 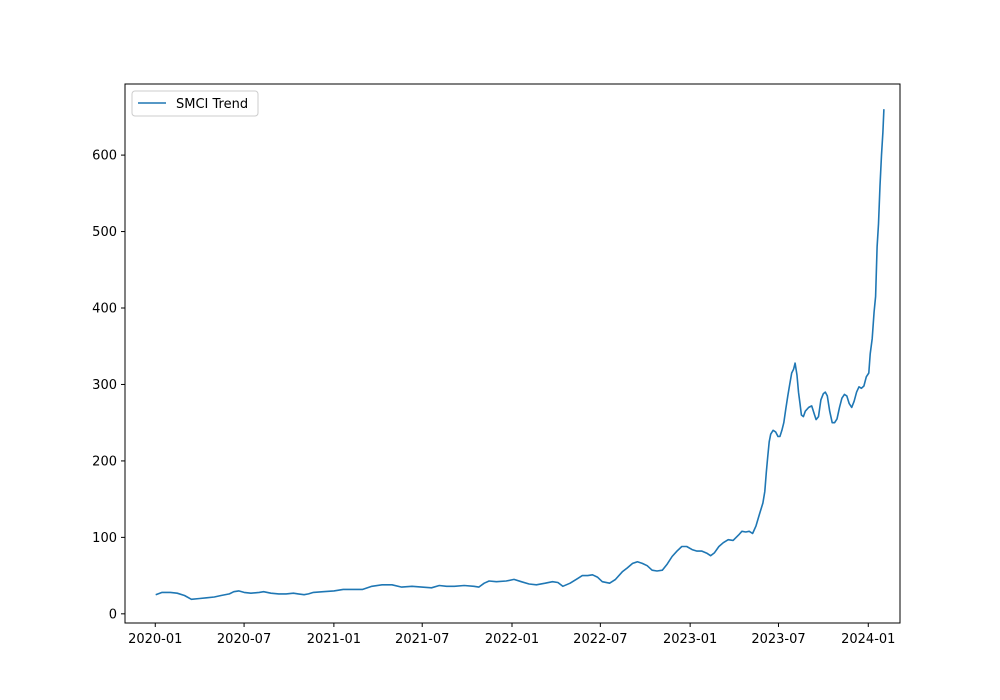 I want to click on x-tick-label: 2020-01, so click(x=155, y=639).